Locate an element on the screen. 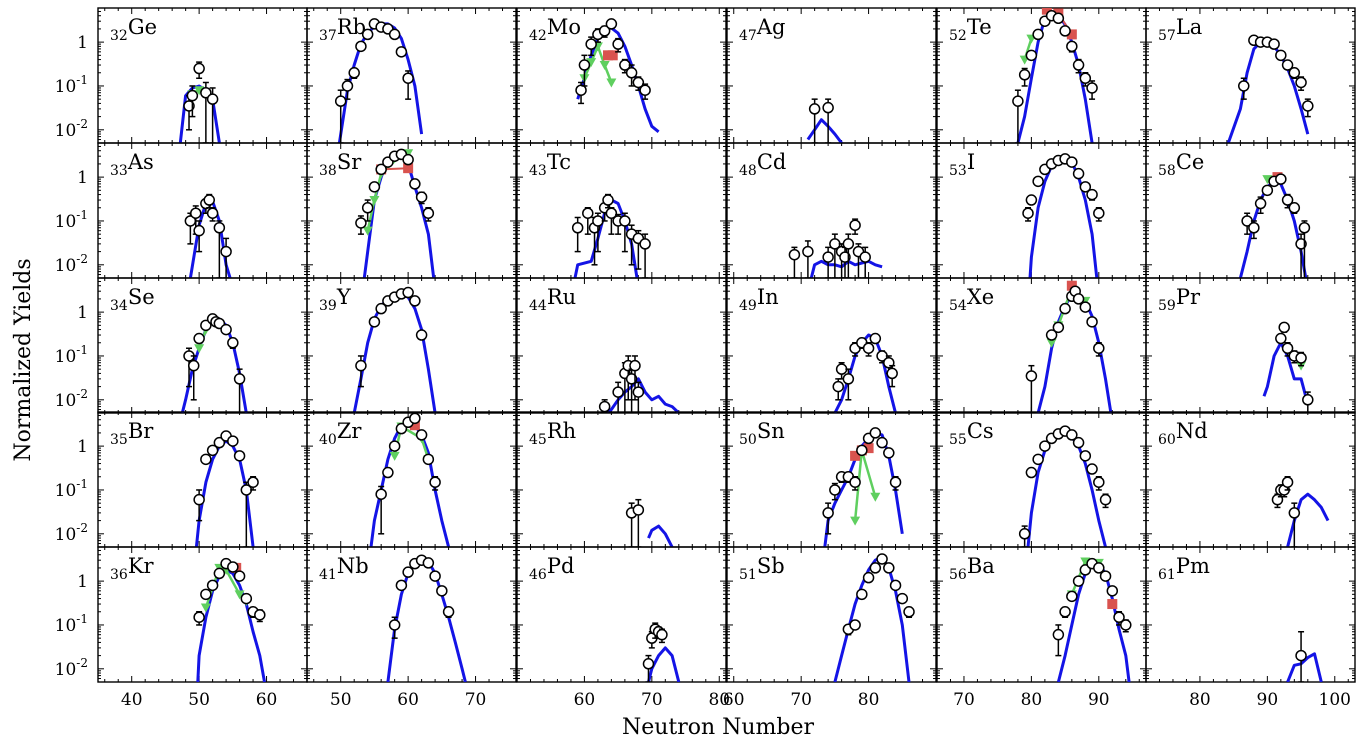 This screenshot has height=744, width=1363. x-tick-label: 80 is located at coordinates (869, 700).